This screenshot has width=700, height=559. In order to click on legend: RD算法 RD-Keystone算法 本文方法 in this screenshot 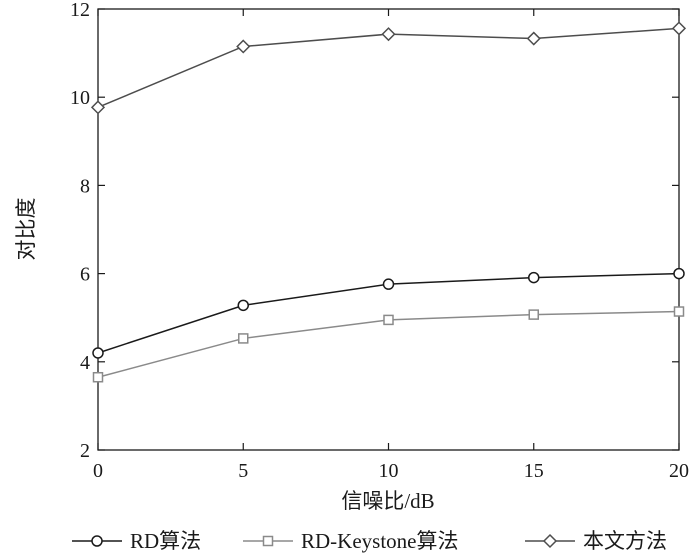, I will do `click(369, 541)`.